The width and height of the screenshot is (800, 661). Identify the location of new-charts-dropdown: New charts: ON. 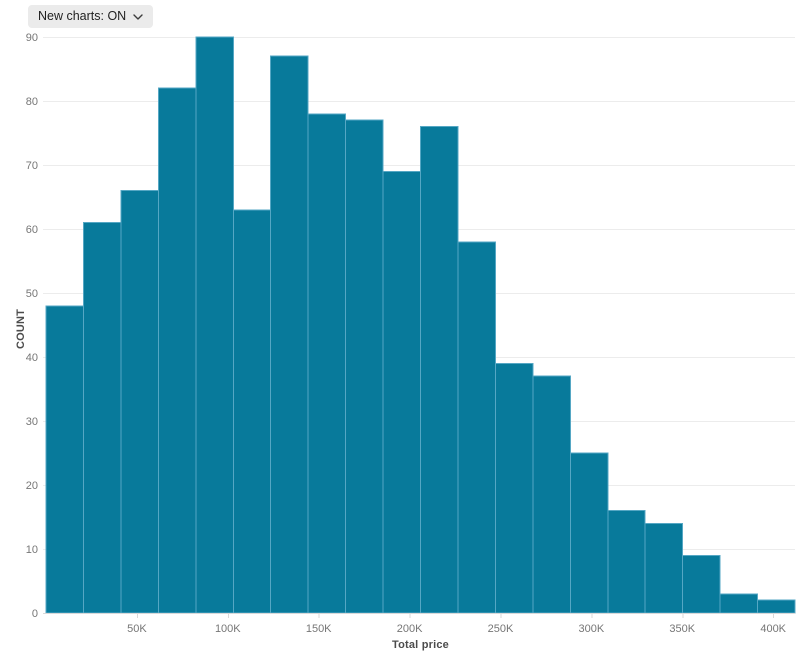
(91, 16).